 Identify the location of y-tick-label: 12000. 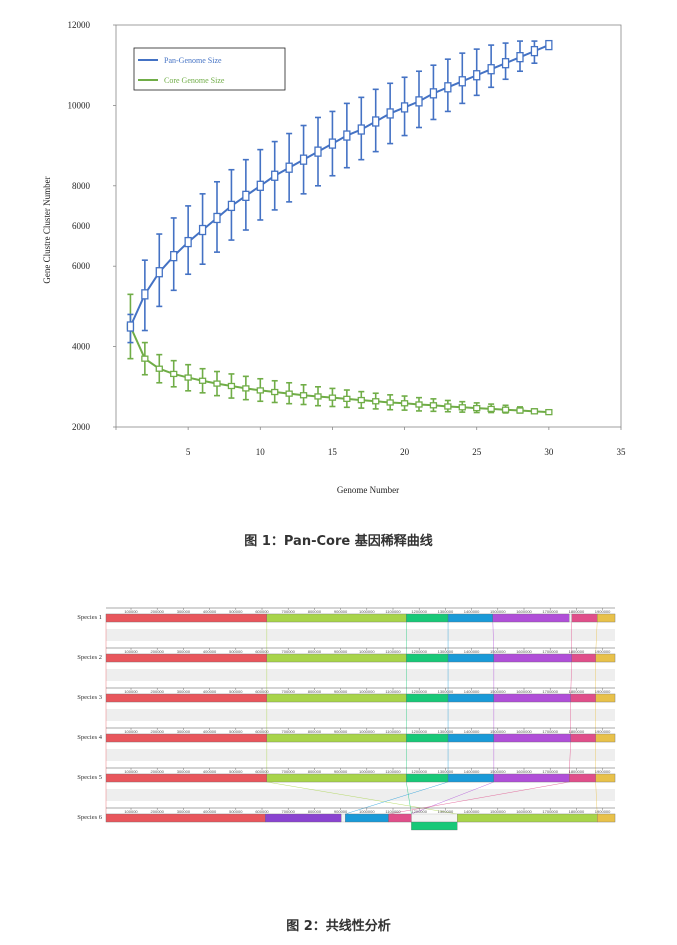
(79, 25).